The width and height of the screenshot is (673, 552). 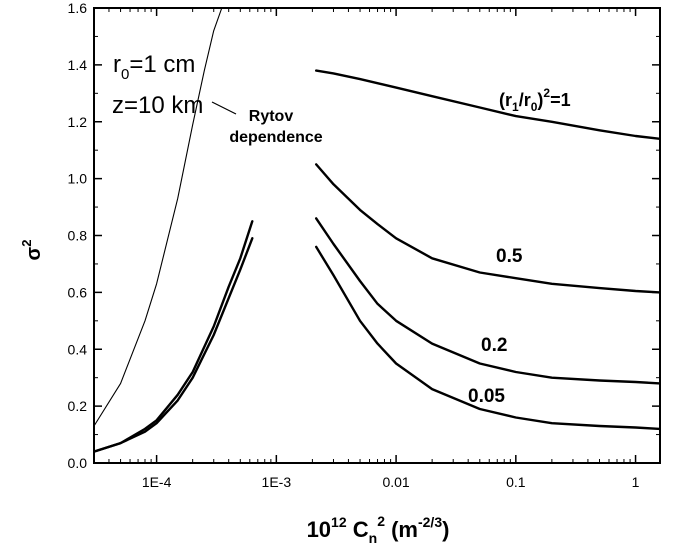 What do you see at coordinates (157, 105) in the screenshot?
I see `annotation-z: z=10 km` at bounding box center [157, 105].